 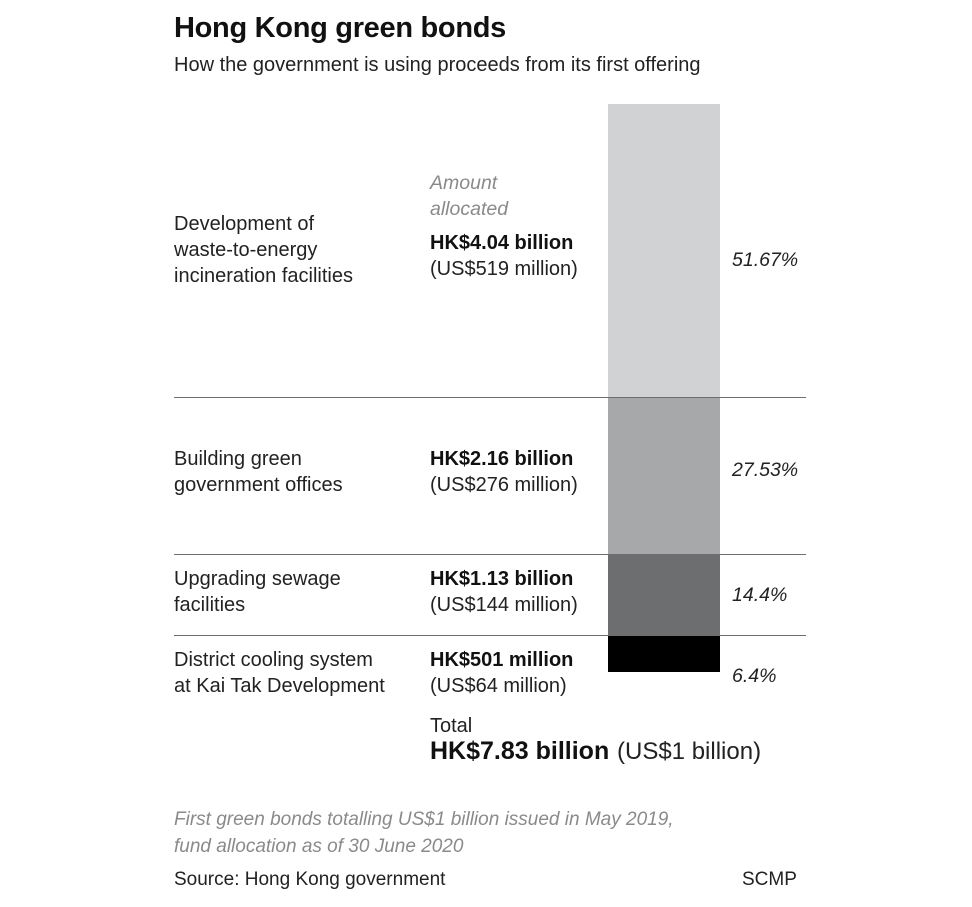 What do you see at coordinates (258, 472) in the screenshot?
I see `category-label-green-offices: Building green government offices` at bounding box center [258, 472].